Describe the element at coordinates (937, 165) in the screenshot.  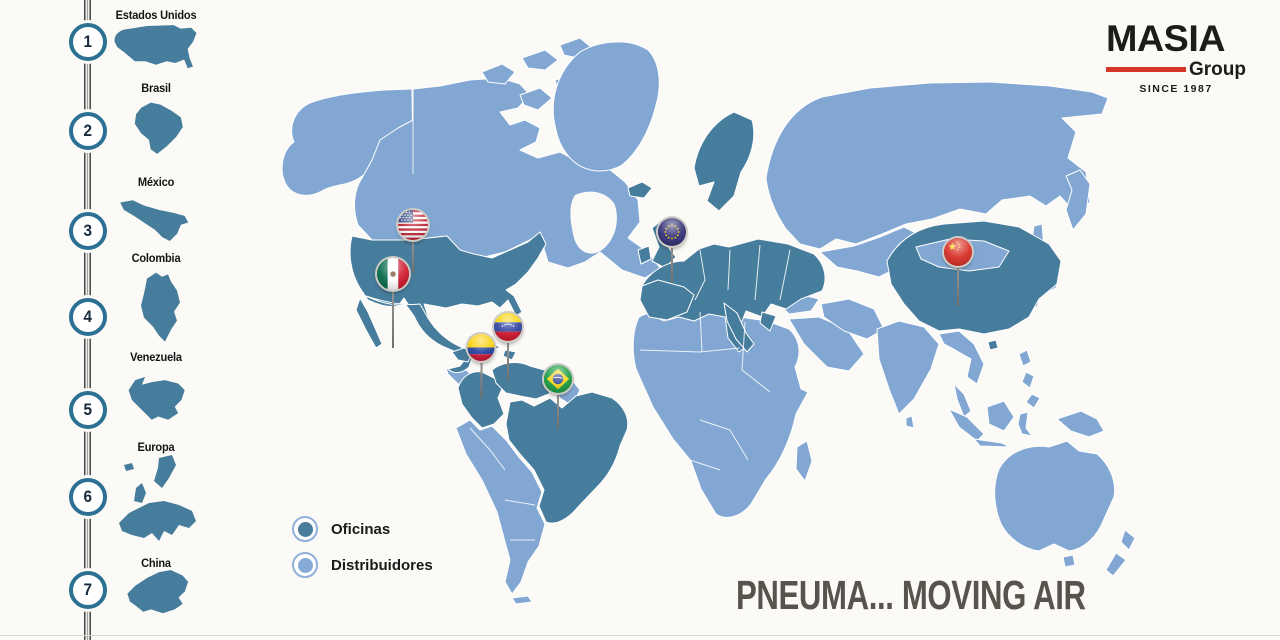
I see `region-russia` at that location.